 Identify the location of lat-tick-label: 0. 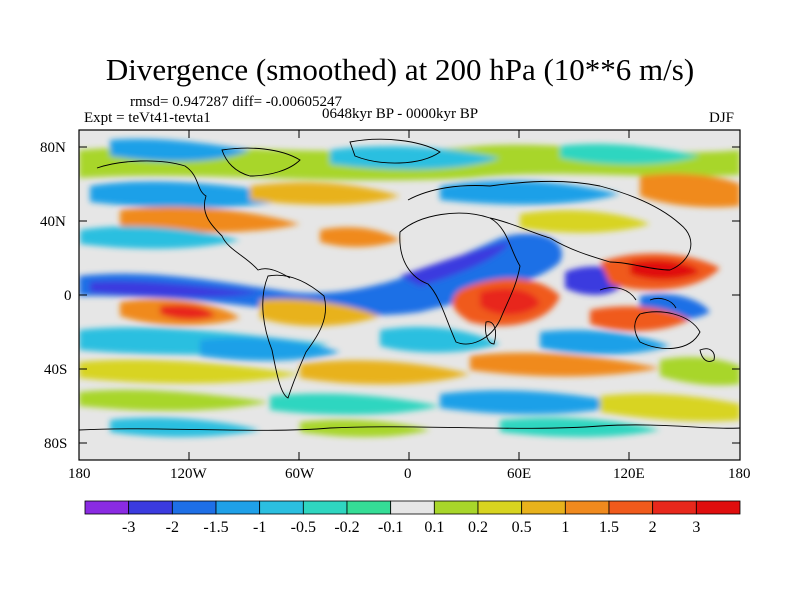
(68, 296).